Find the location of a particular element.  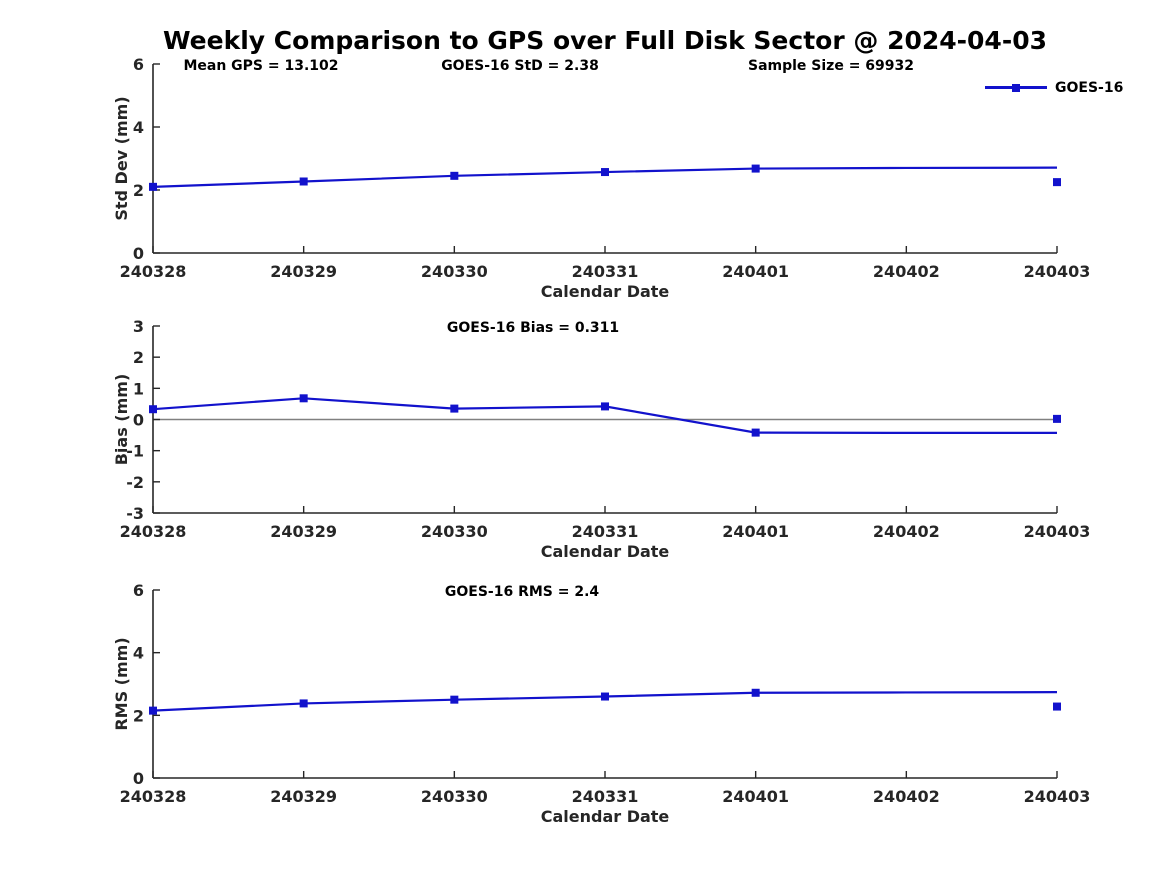

annotation-text: Mean GPS = 13.102 is located at coordinates (260, 66).